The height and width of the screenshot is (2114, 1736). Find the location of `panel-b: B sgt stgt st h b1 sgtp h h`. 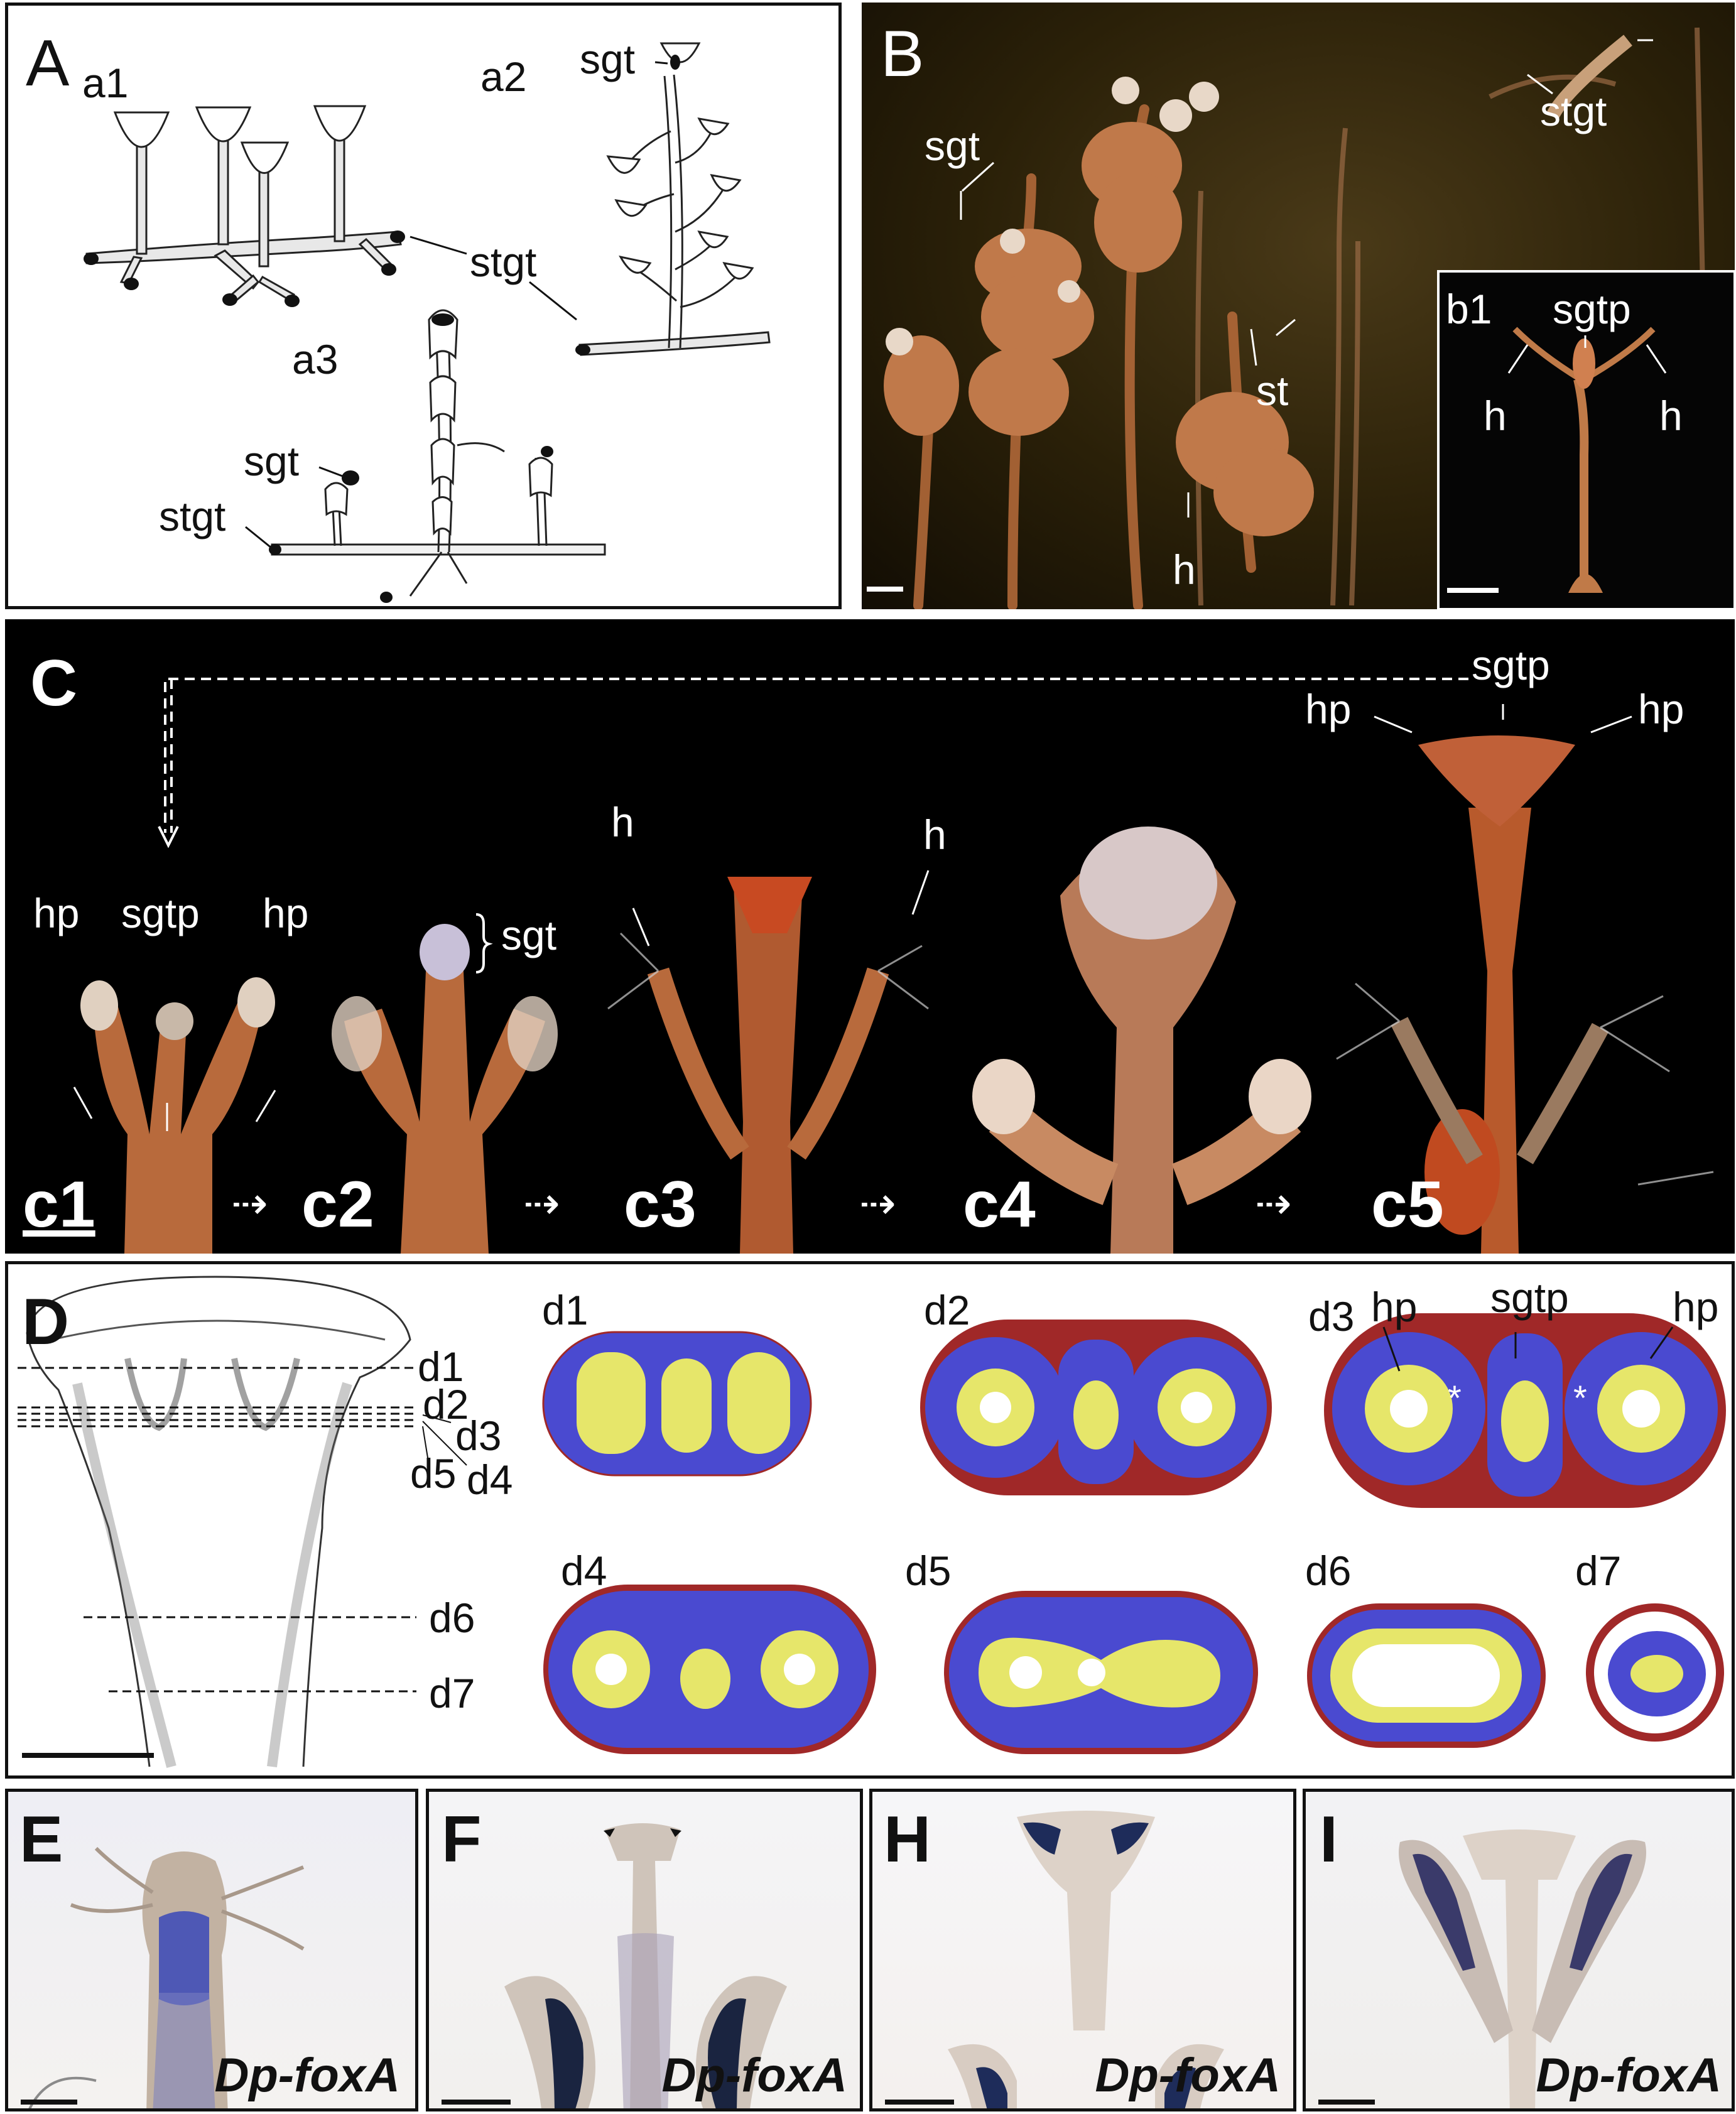

panel-b: B sgt stgt st h b1 sgtp h h is located at coordinates (1298, 306).